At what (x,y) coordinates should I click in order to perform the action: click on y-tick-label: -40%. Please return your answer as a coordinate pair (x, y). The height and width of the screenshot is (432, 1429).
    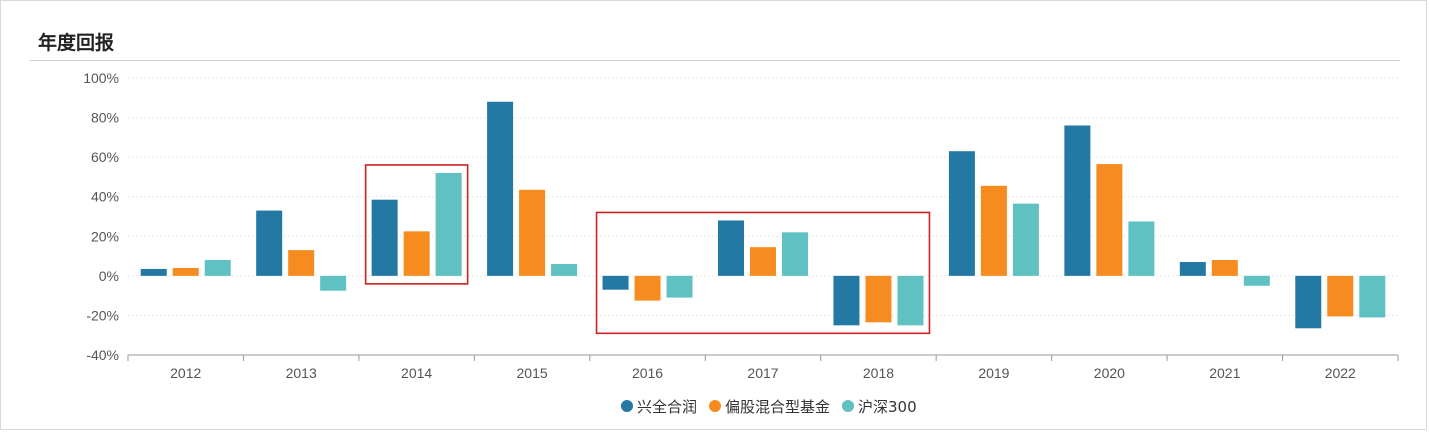
    Looking at the image, I should click on (102, 355).